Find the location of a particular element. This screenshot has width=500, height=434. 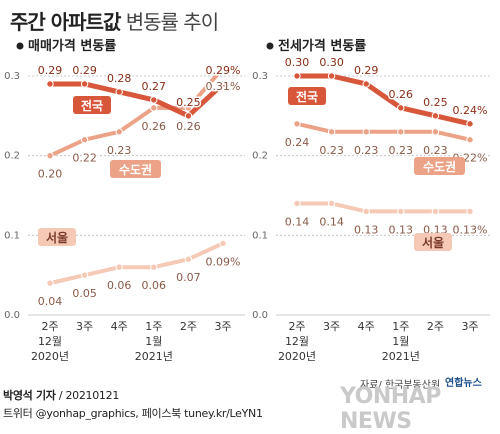

data-label: 0.25 is located at coordinates (188, 102).